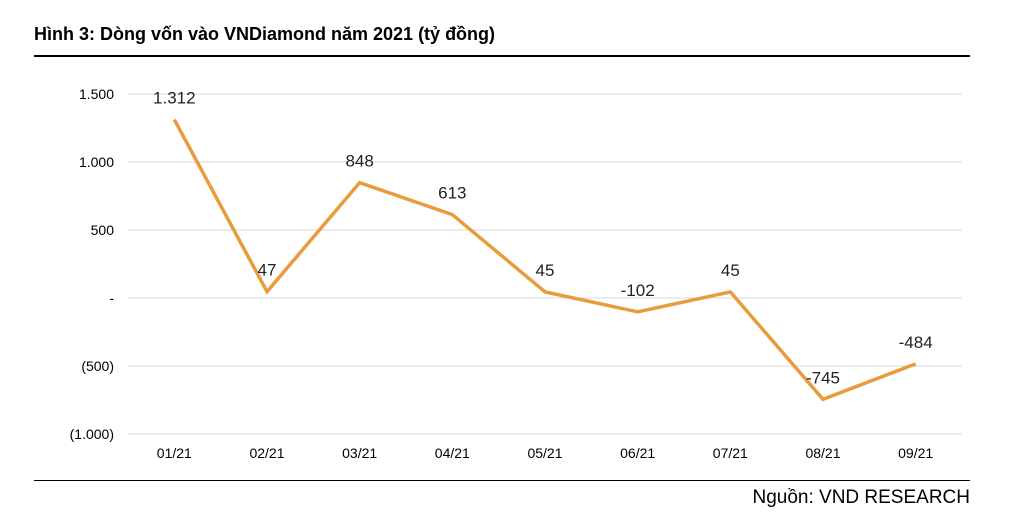 Image resolution: width=1026 pixels, height=532 pixels. I want to click on y-tick-label: 500, so click(103, 230).